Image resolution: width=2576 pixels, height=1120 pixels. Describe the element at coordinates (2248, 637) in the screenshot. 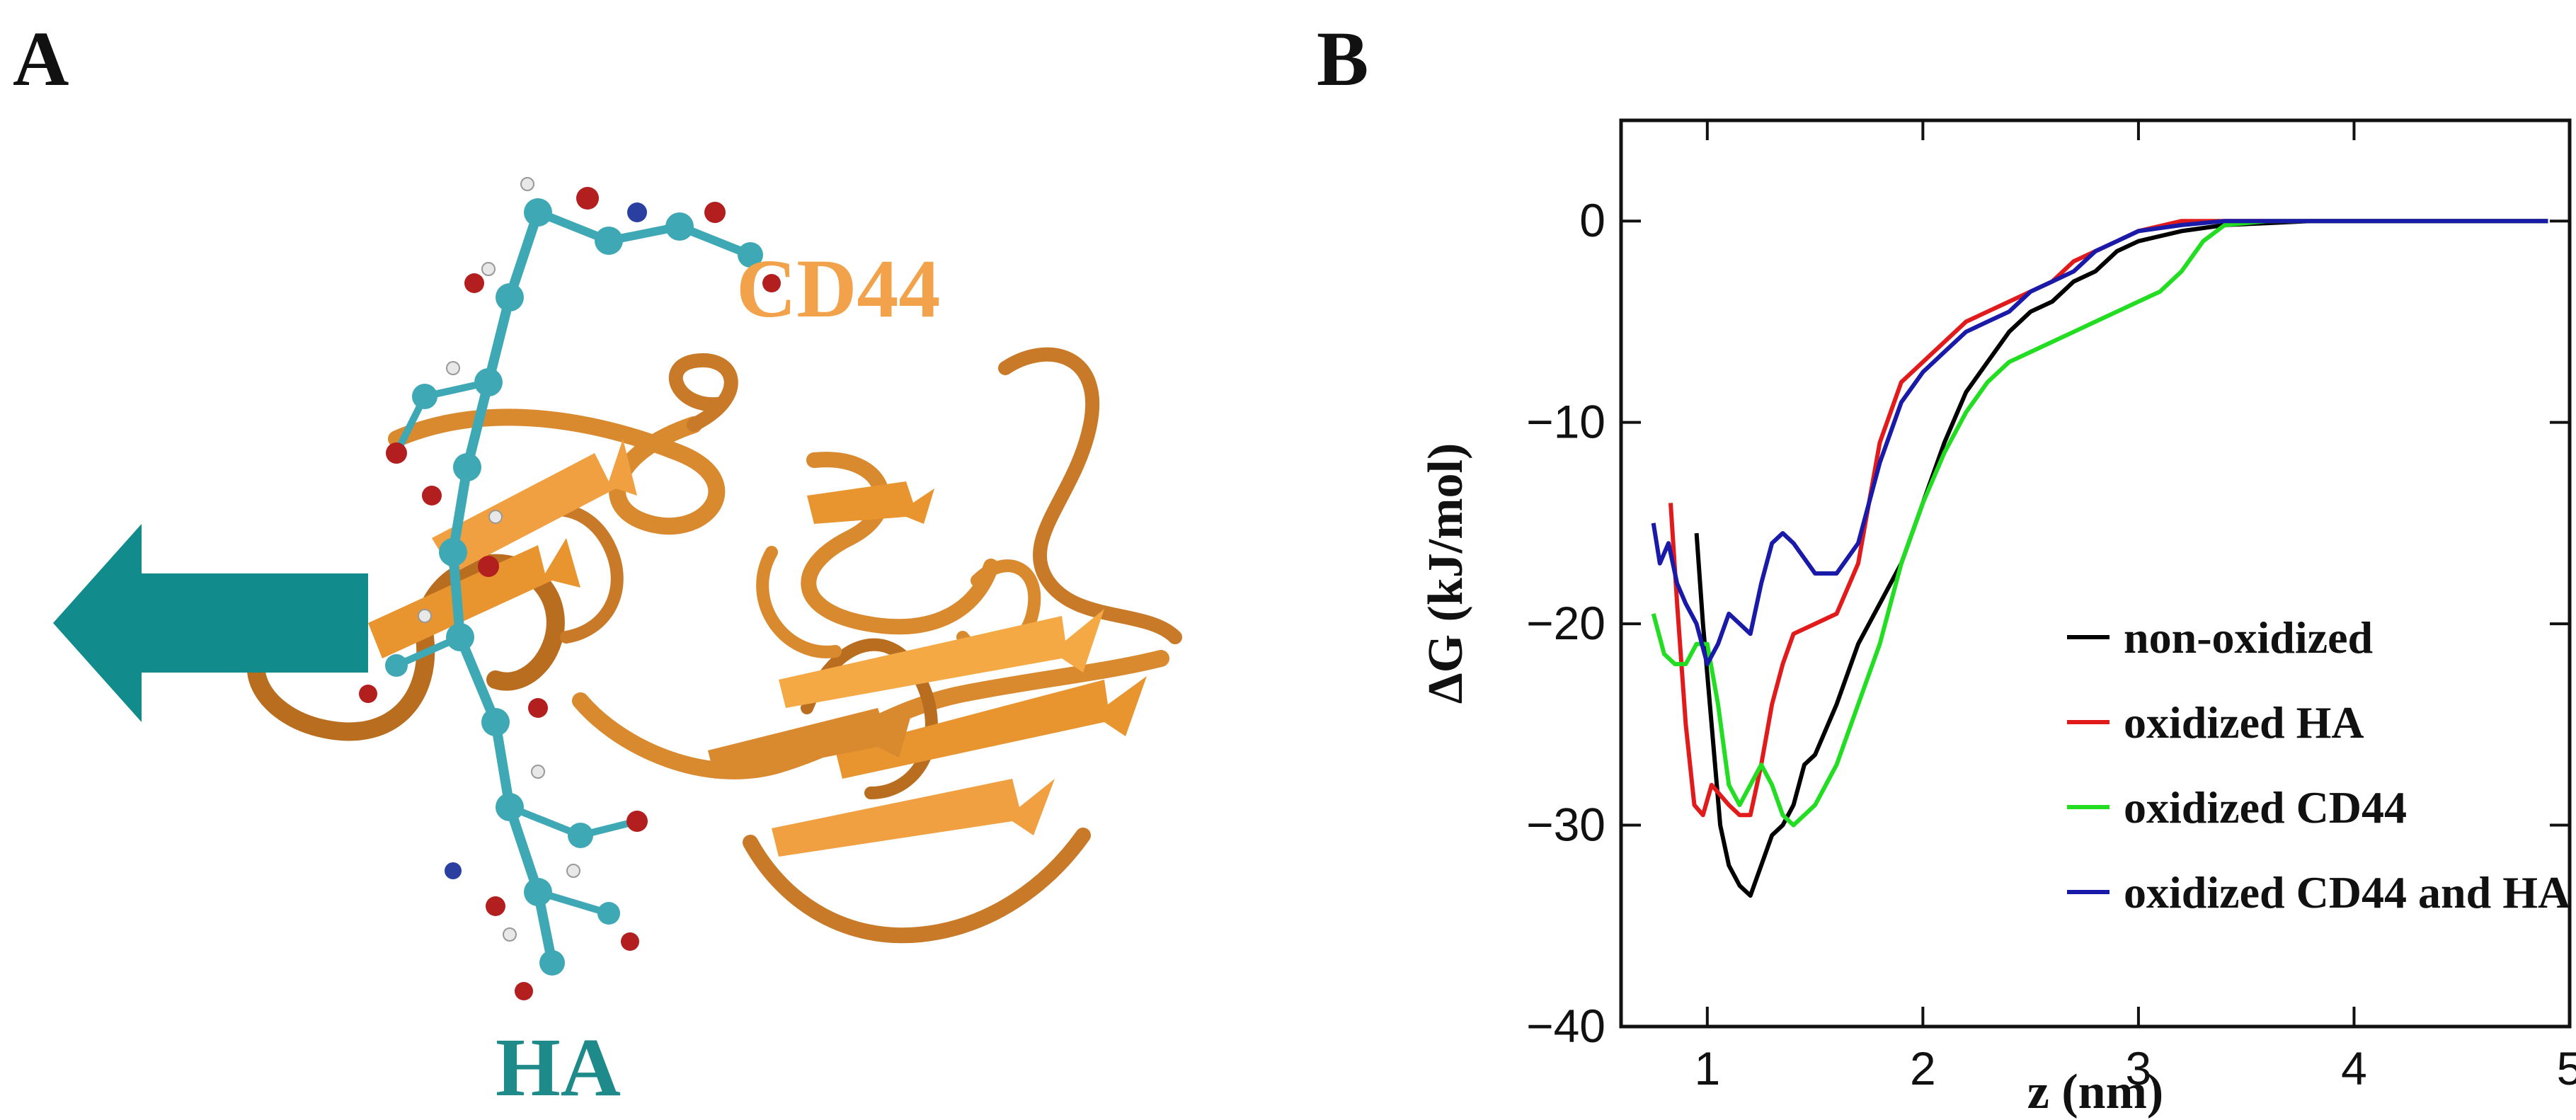

I see `legend-label: non-oxidized` at that location.